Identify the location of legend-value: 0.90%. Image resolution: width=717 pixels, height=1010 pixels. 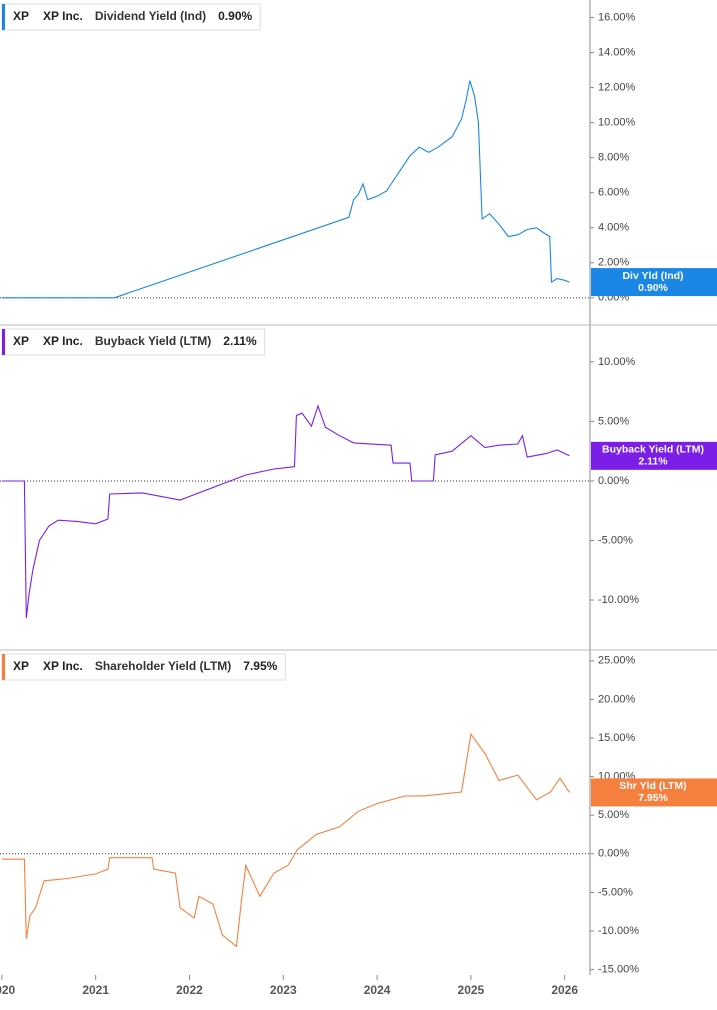
(235, 16).